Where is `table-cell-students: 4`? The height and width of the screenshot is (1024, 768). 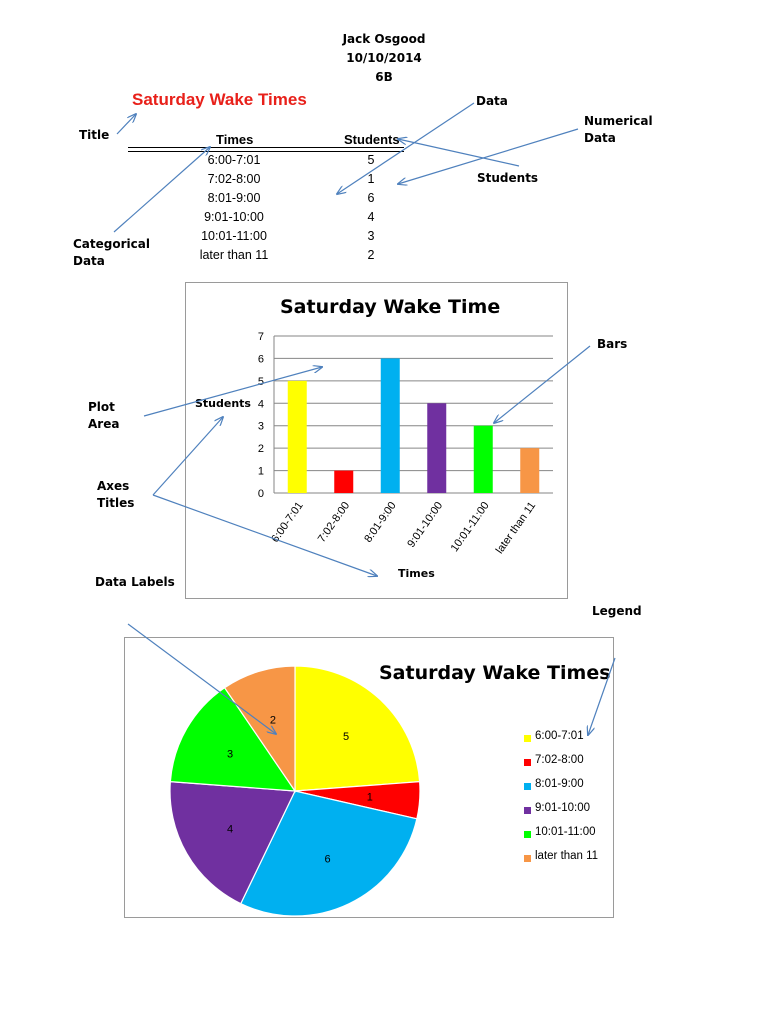
table-cell-students: 4 is located at coordinates (371, 217).